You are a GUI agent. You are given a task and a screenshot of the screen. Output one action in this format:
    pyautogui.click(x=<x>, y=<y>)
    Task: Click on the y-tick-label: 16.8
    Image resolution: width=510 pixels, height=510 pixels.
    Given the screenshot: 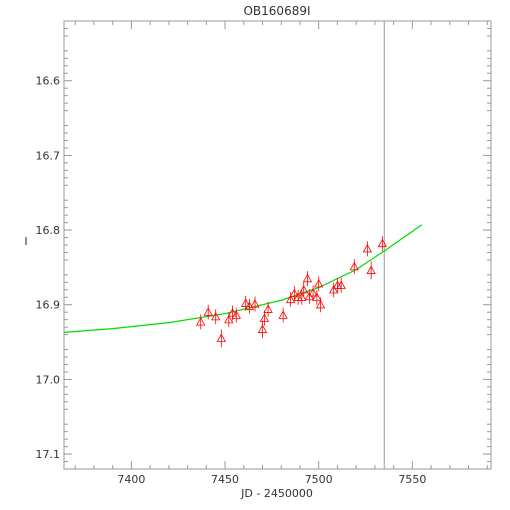 What is the action you would take?
    pyautogui.click(x=48, y=230)
    